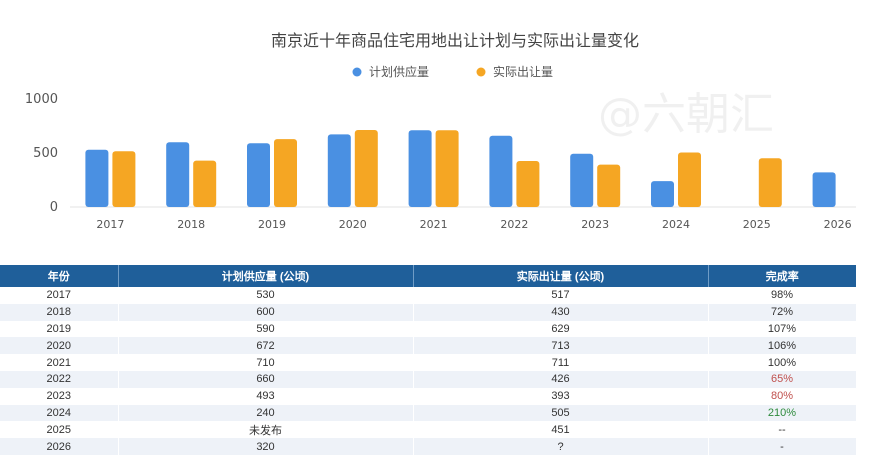  What do you see at coordinates (266, 362) in the screenshot?
I see `cell-plan: 710` at bounding box center [266, 362].